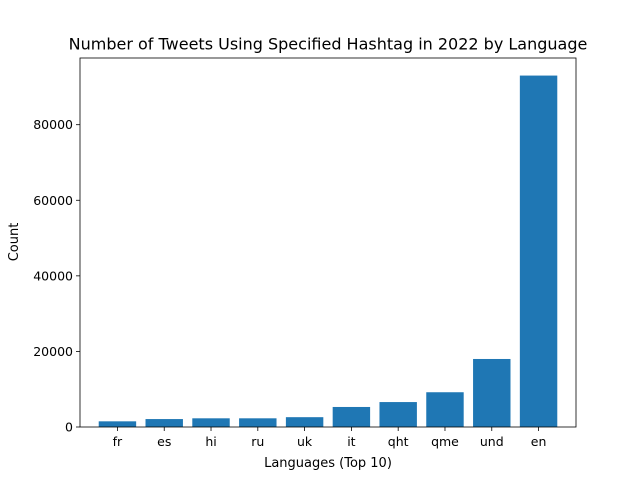  I want to click on x-axis-label: Languages (Top 10), so click(328, 463).